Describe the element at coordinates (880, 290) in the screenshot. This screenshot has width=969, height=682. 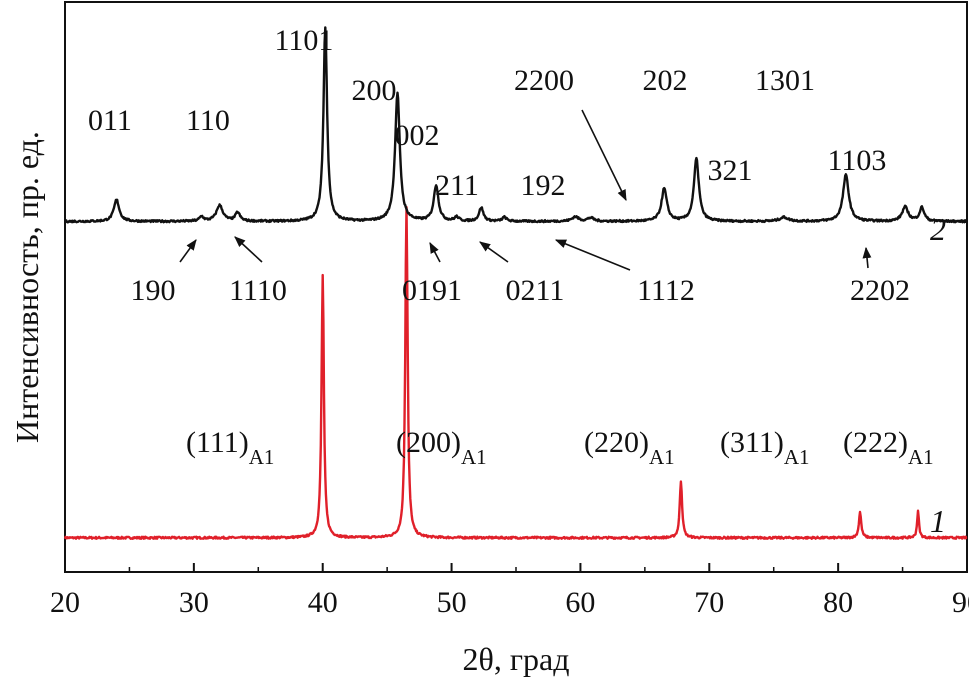
I see `peak-label: 2202` at that location.